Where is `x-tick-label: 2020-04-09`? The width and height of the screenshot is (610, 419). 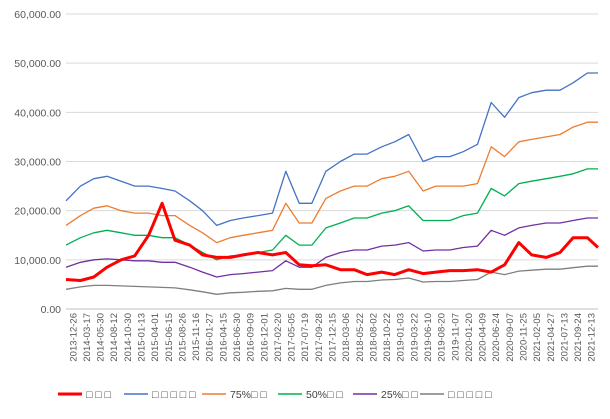 x-tick-label: 2020-04-09 is located at coordinates (483, 337).